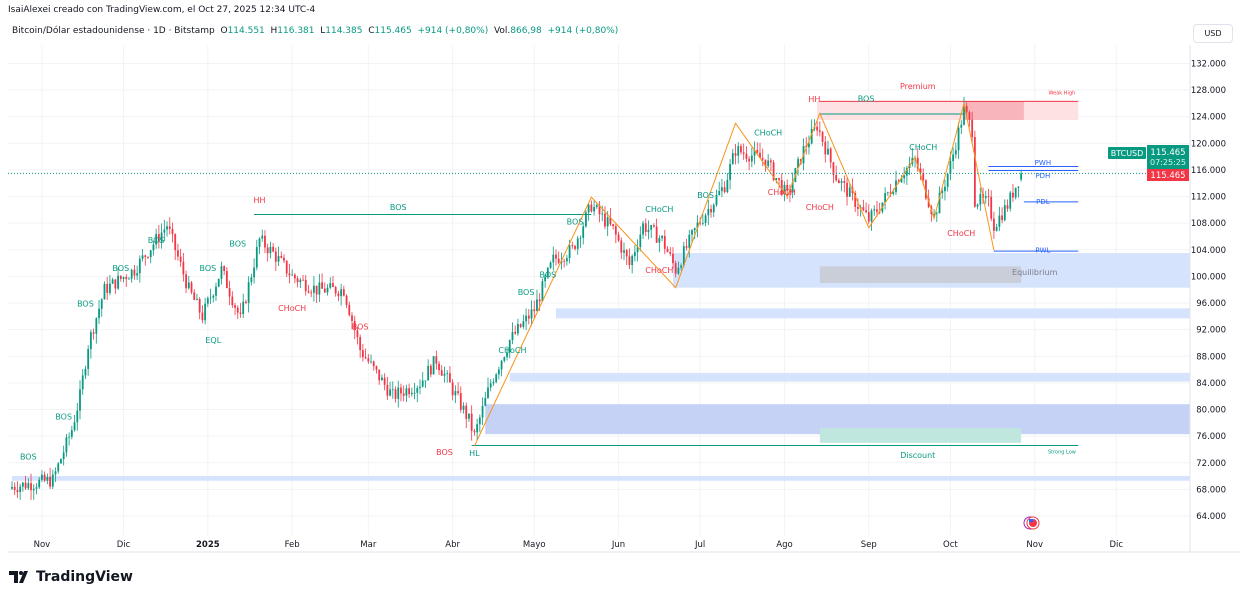  What do you see at coordinates (814, 99) in the screenshot?
I see `annotation-hh: HH` at bounding box center [814, 99].